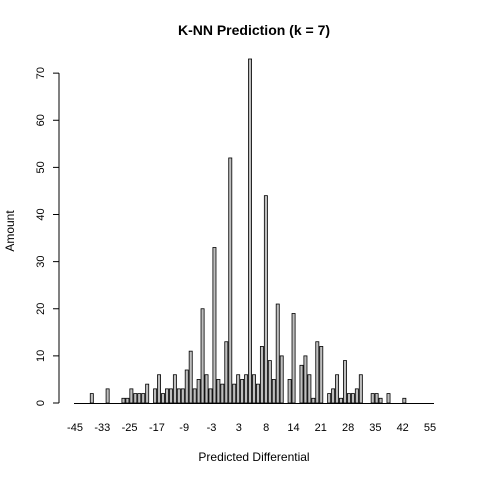 The width and height of the screenshot is (480, 485). What do you see at coordinates (47, 236) in the screenshot?
I see `y-axis: 0 10 20 30 40 50 60 70` at bounding box center [47, 236].